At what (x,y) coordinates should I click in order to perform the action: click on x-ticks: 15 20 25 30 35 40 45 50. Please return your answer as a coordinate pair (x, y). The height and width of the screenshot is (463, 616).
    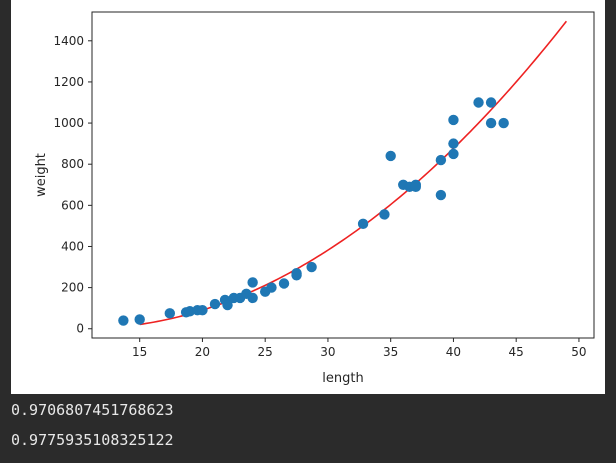
    Looking at the image, I should click on (359, 348).